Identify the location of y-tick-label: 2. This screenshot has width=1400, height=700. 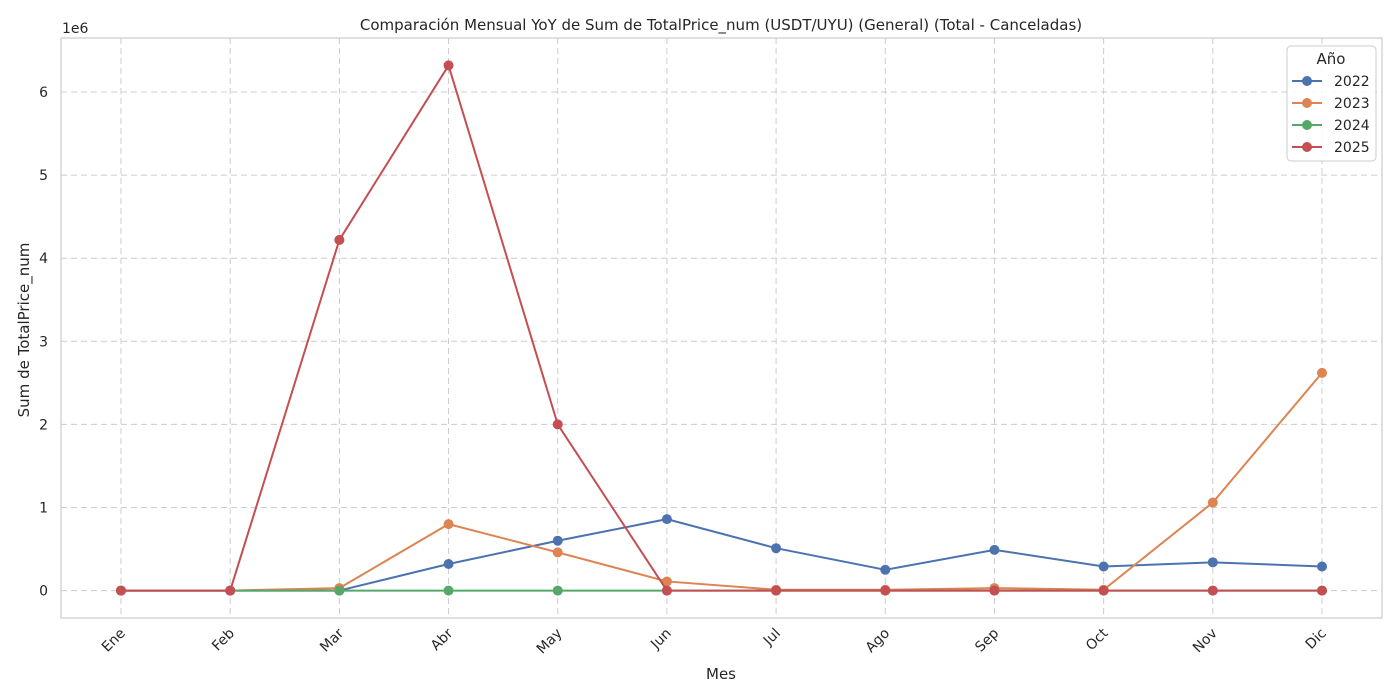
(43, 425).